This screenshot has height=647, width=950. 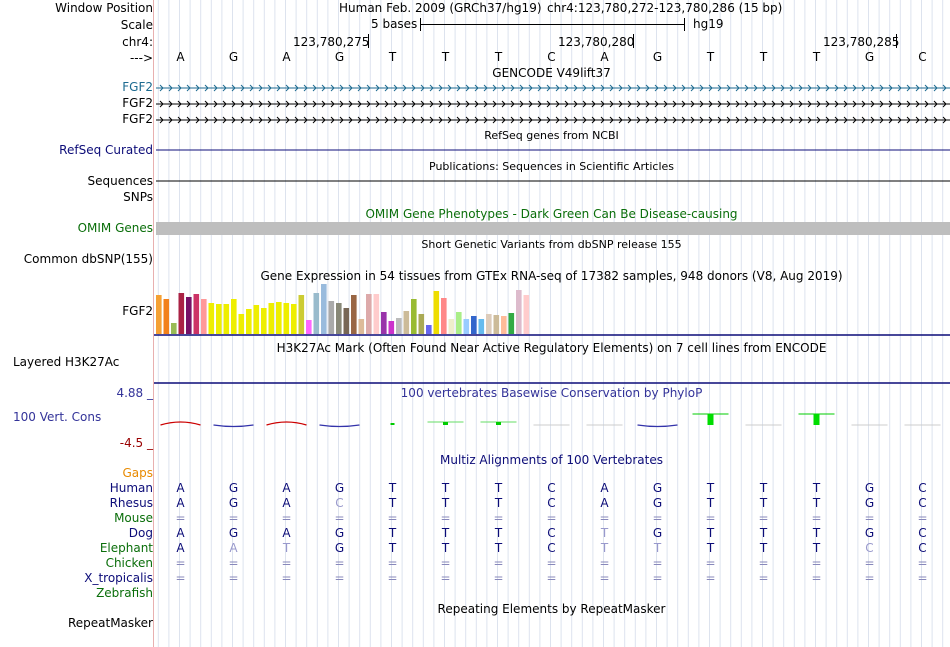 What do you see at coordinates (710, 419) in the screenshot?
I see `conservation-peak` at bounding box center [710, 419].